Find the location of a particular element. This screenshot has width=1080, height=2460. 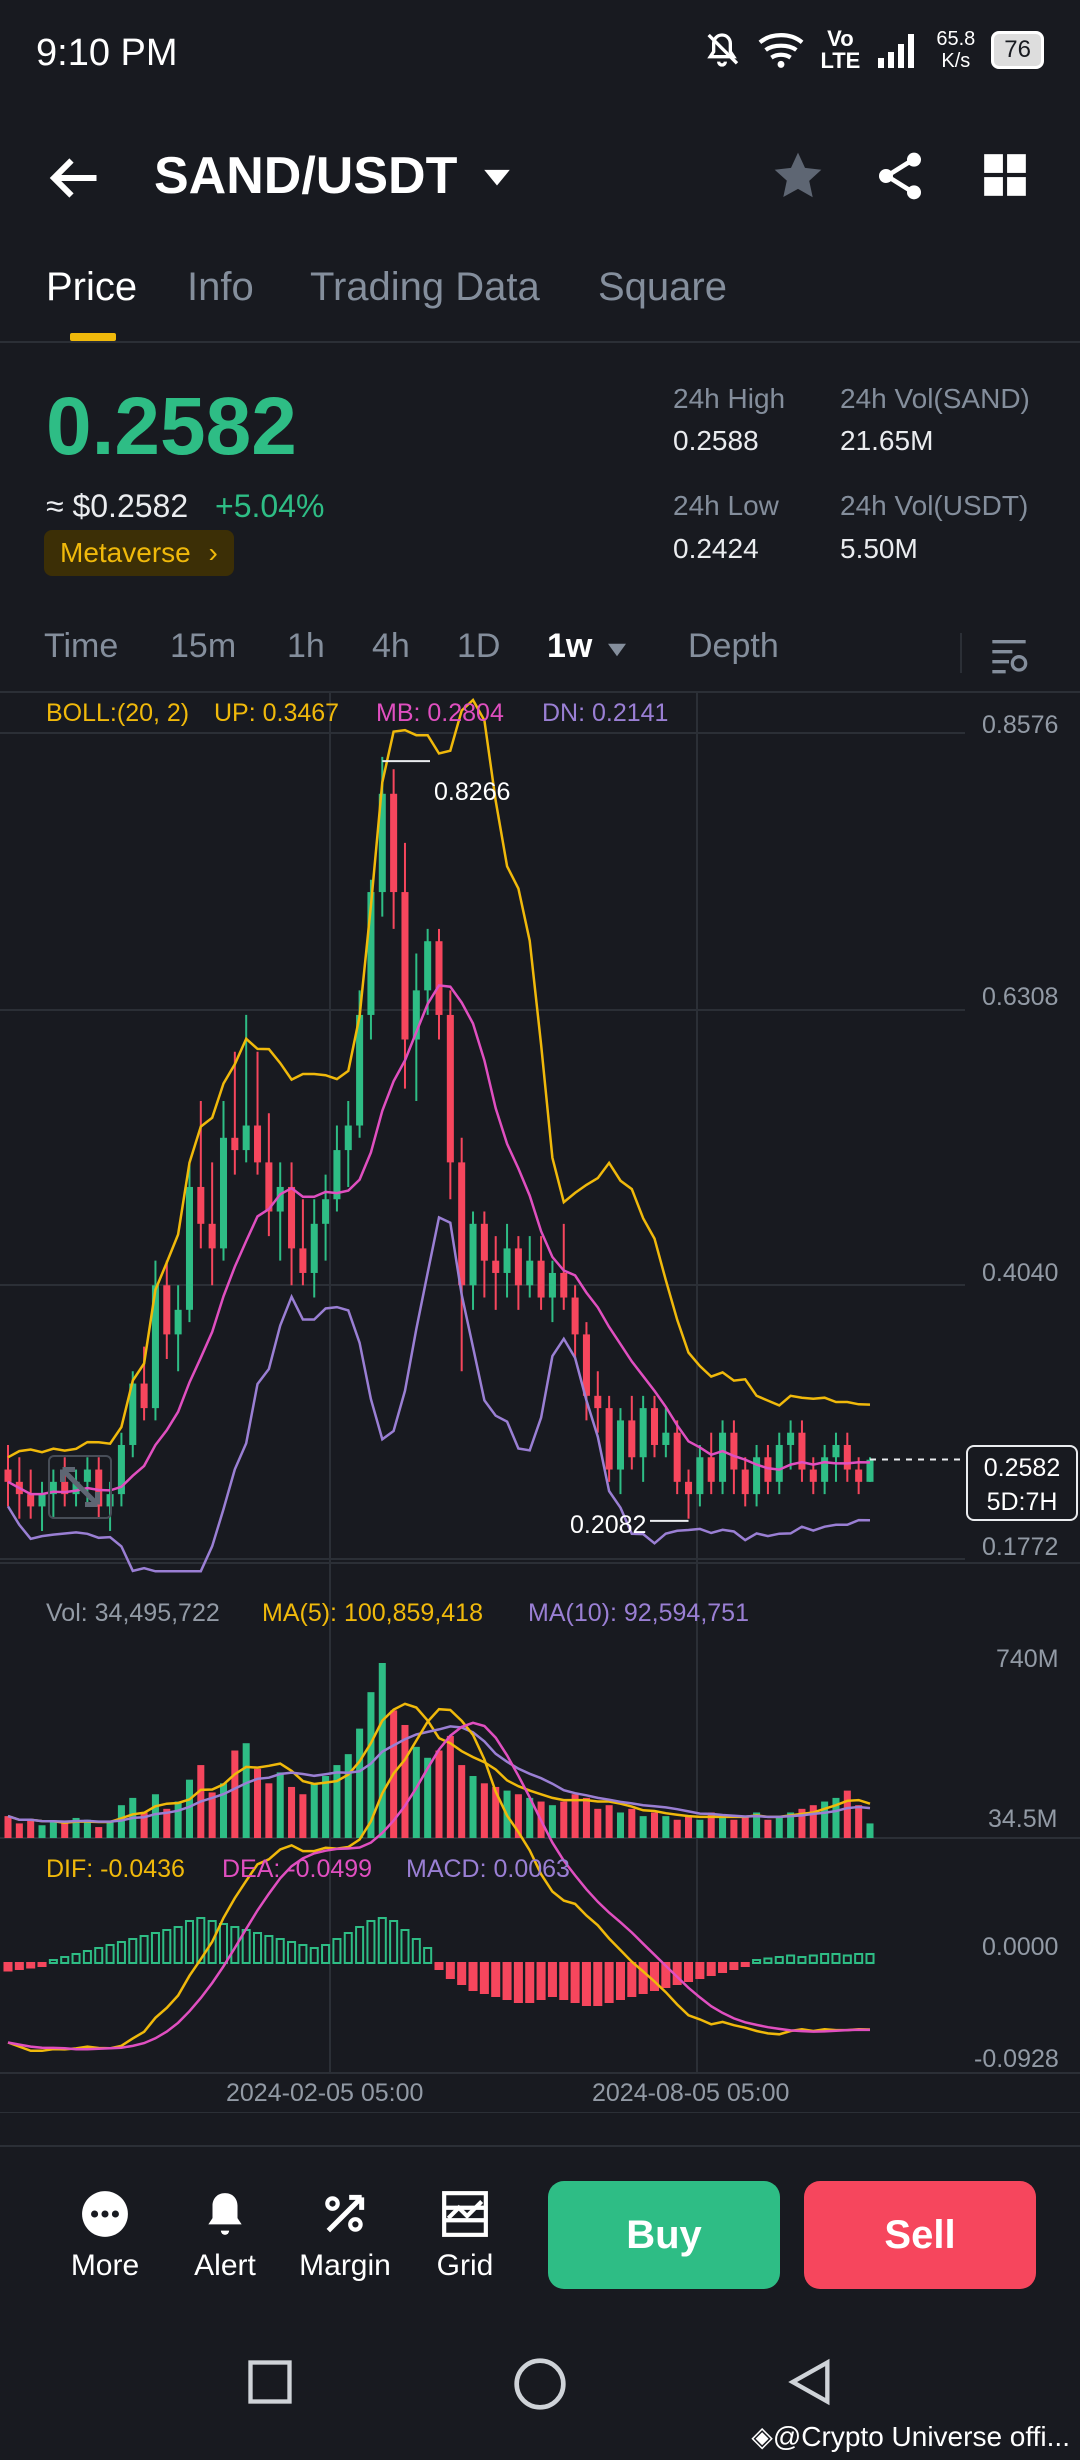

tab-price: Price is located at coordinates (92, 287).